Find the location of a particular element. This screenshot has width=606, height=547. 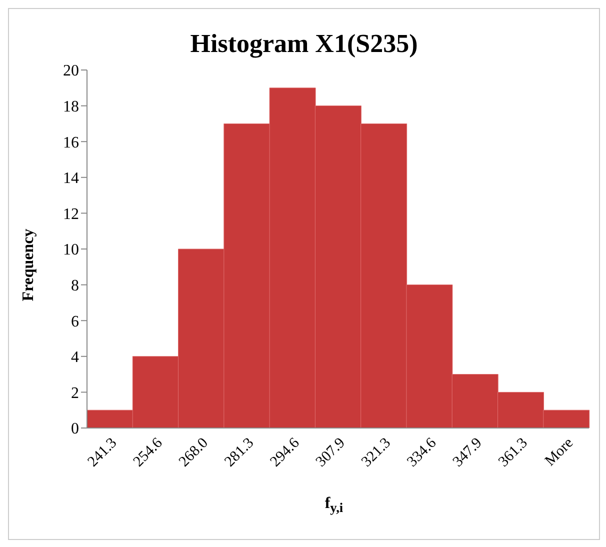

chart-title: Histogram X1(S235) is located at coordinates (304, 43).